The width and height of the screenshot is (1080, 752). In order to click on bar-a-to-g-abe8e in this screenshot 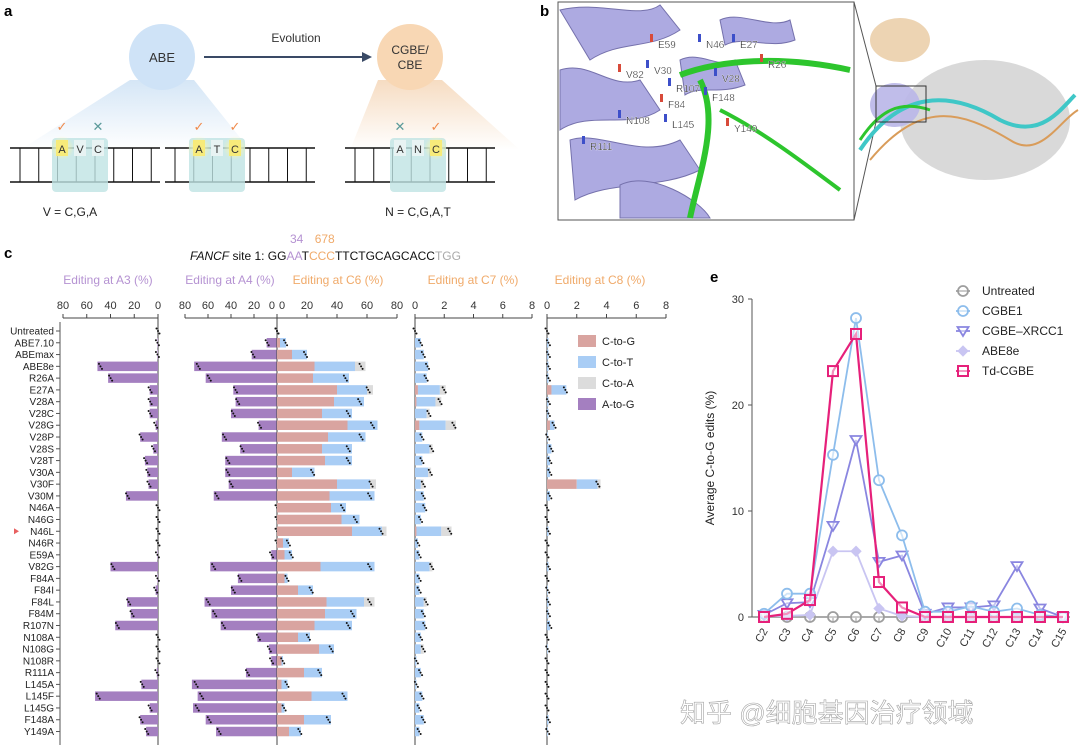, I will do `click(235, 366)`.